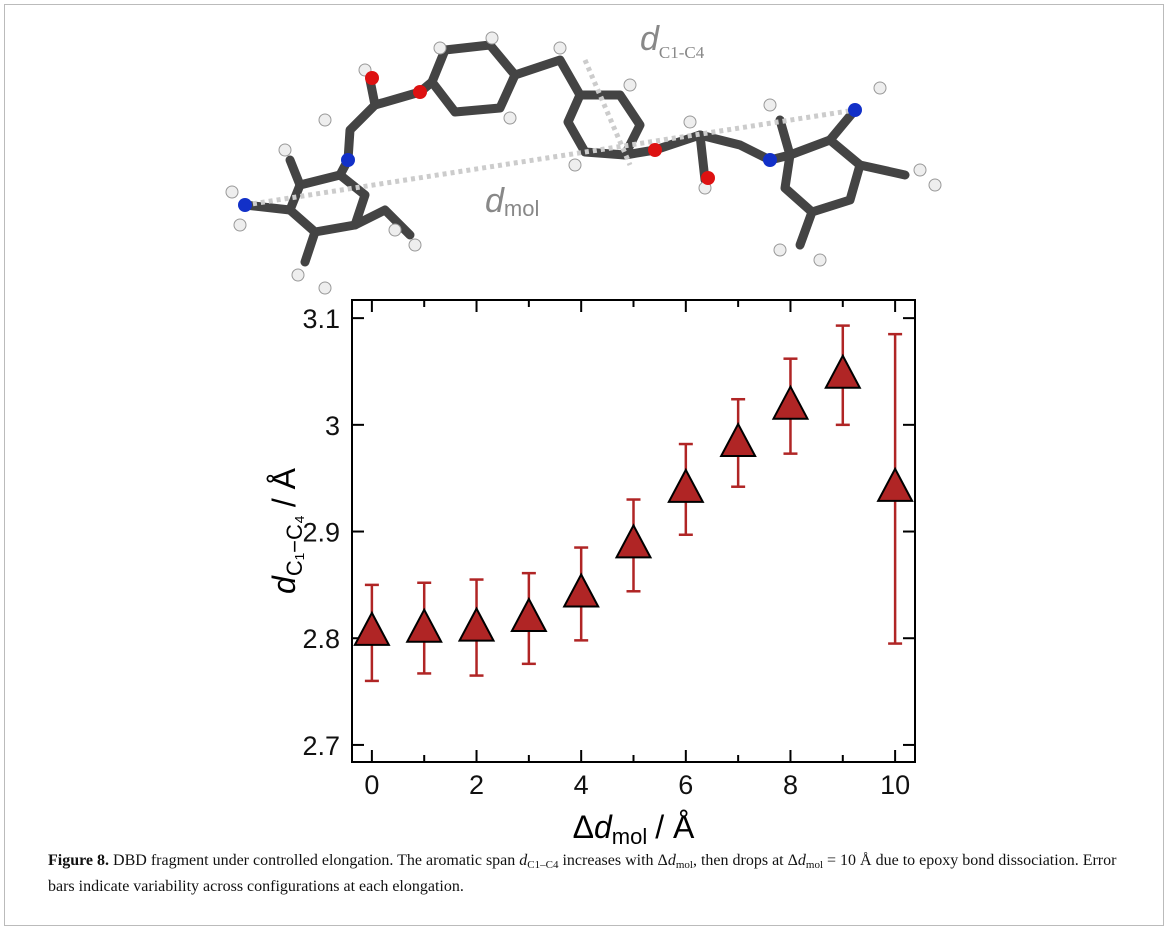 This screenshot has height=932, width=1170. What do you see at coordinates (294, 545) in the screenshot?
I see `y-label-sub: C₁−C₄` at bounding box center [294, 545].